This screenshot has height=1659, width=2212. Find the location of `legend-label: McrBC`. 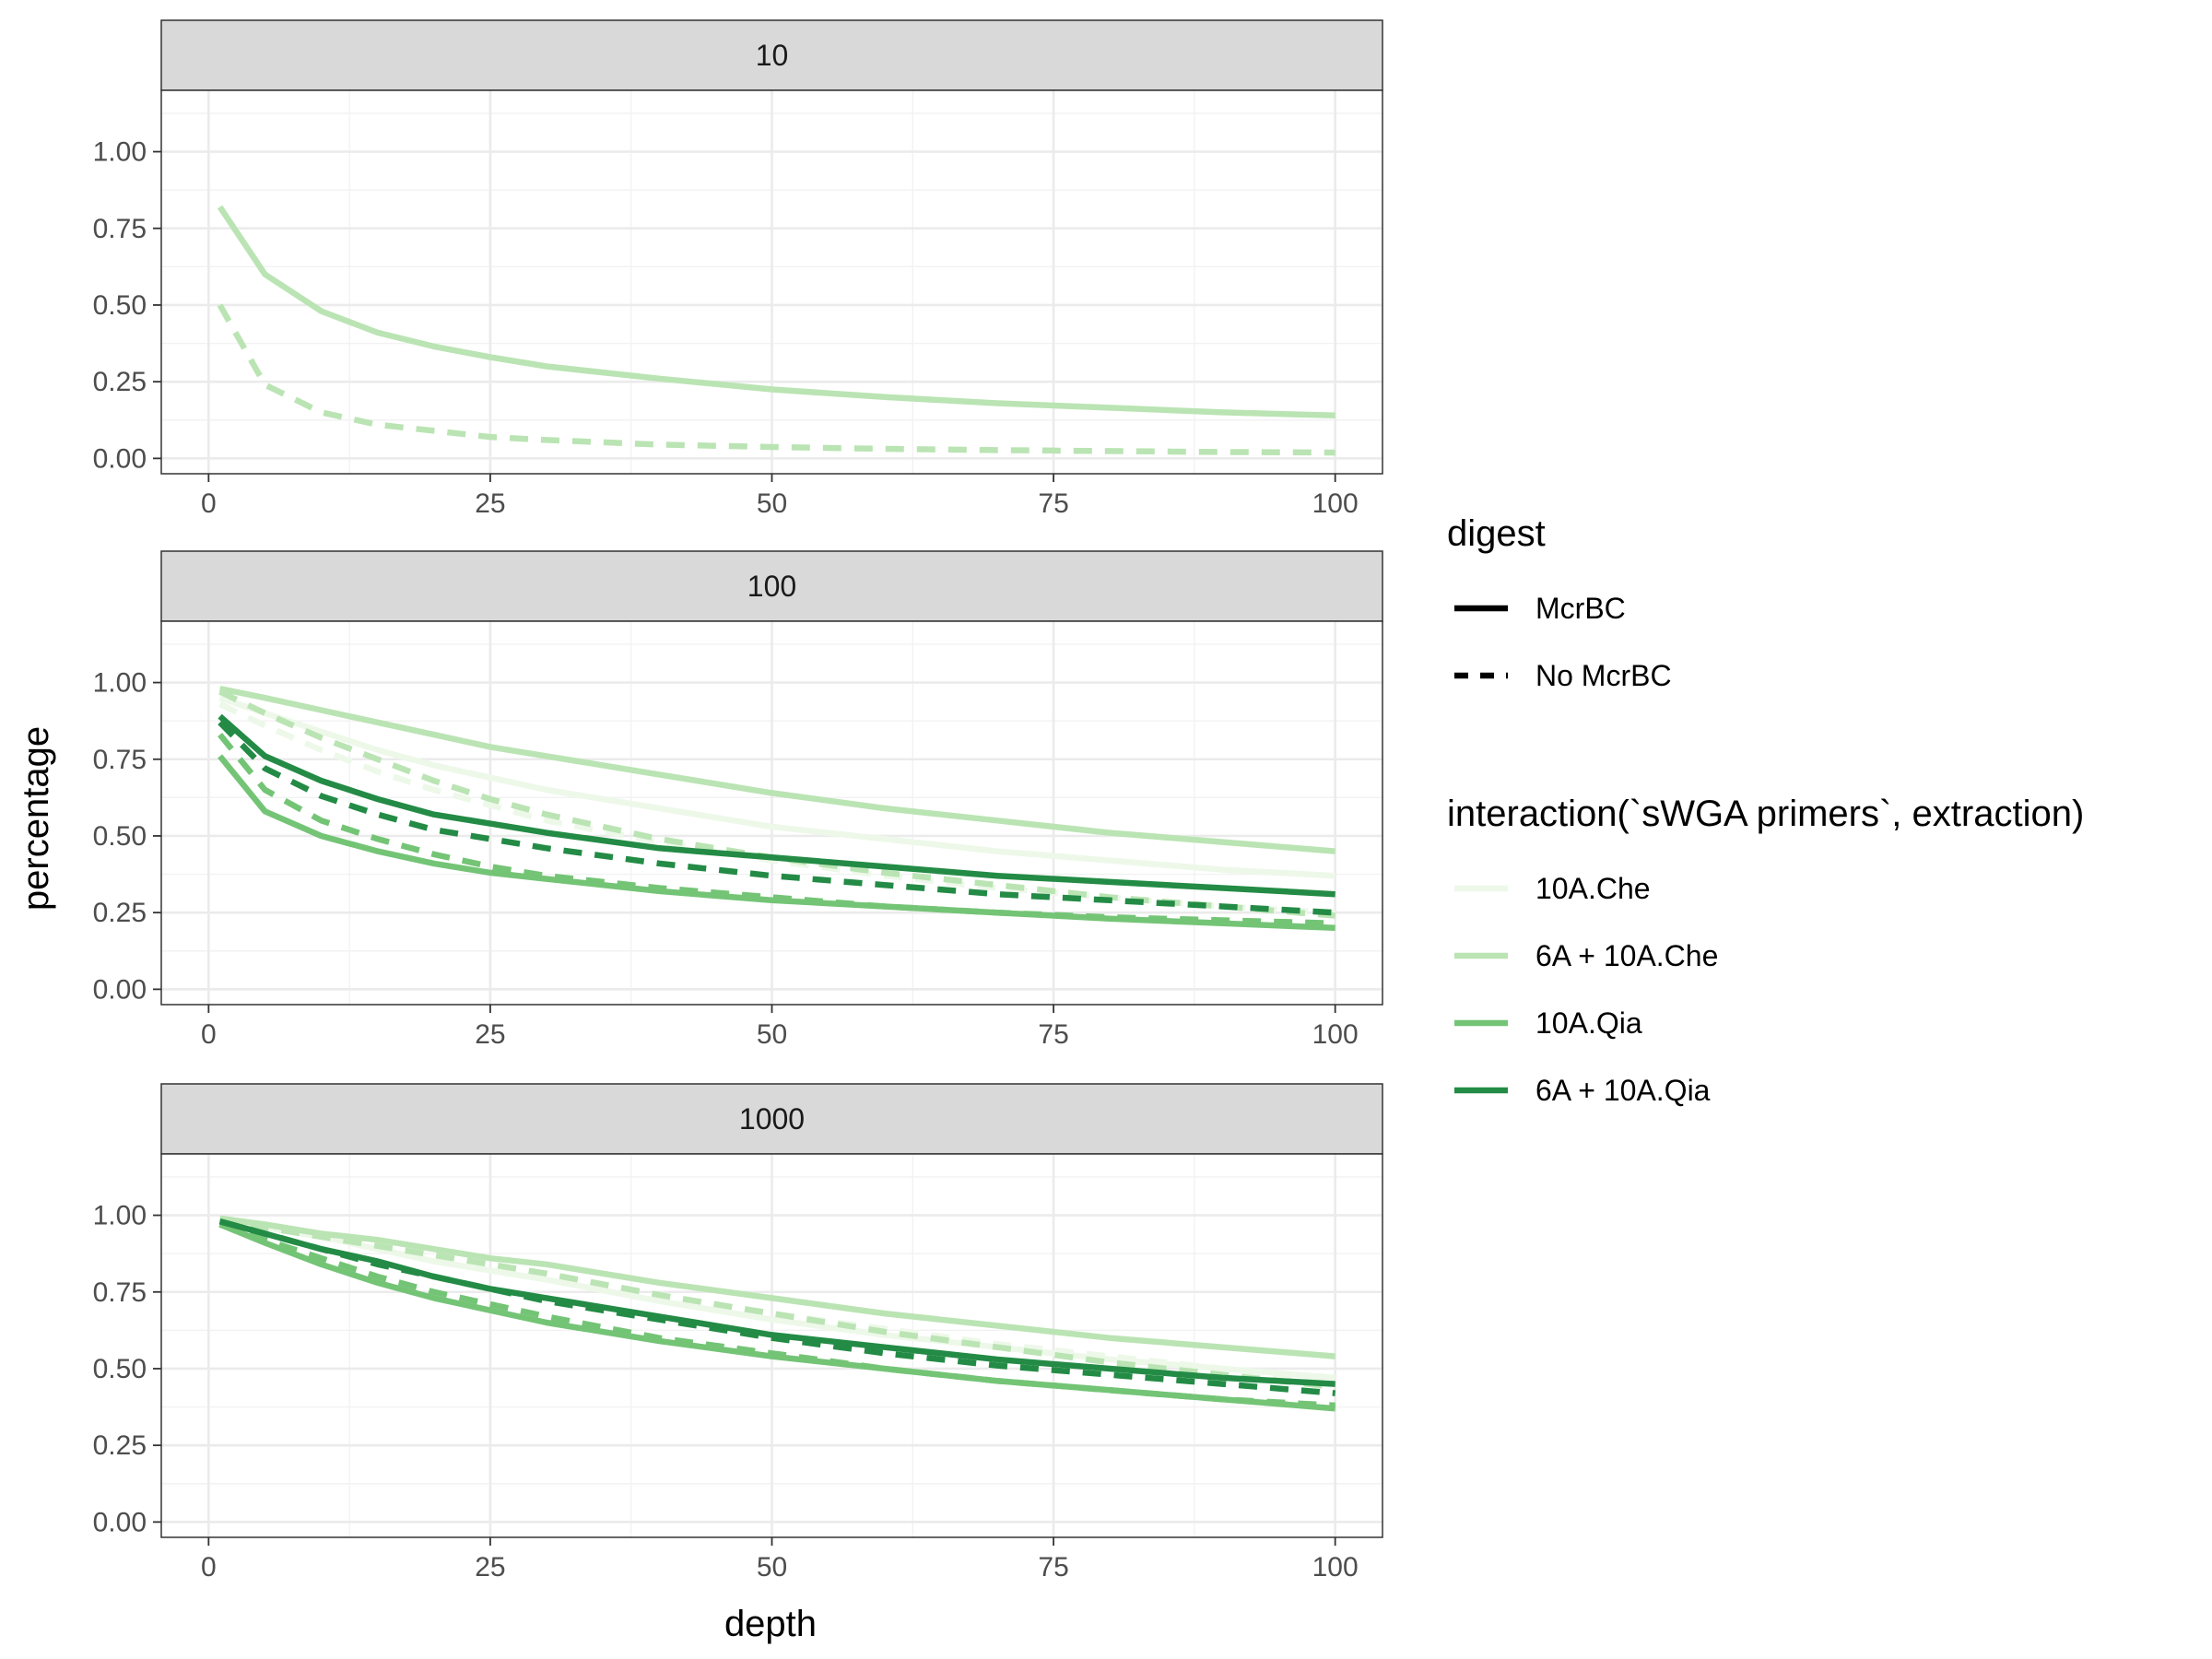

legend-label: McrBC is located at coordinates (1580, 608).